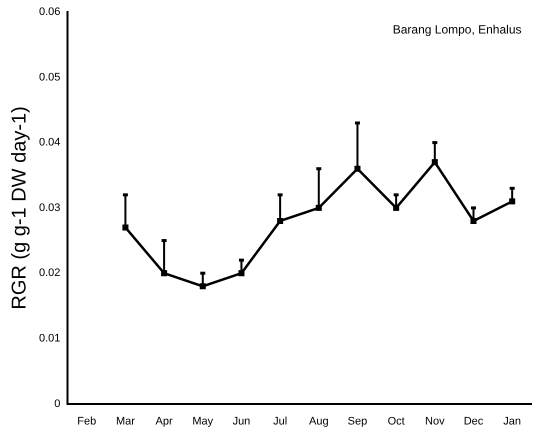 Image resolution: width=538 pixels, height=431 pixels. Describe the element at coordinates (86, 421) in the screenshot. I see `x-tick-label: Feb` at that location.